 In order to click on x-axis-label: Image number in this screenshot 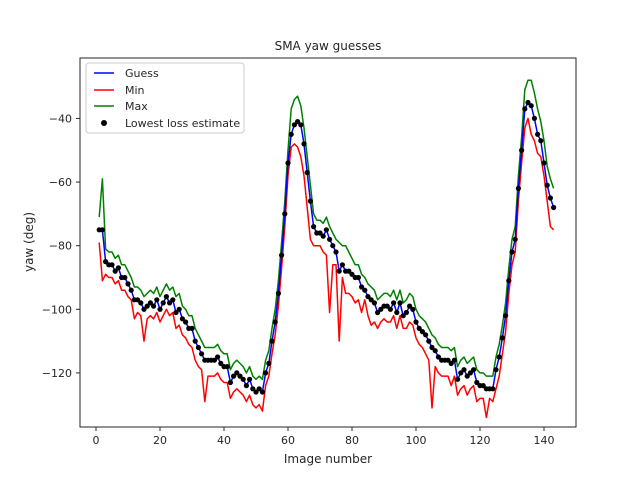, I will do `click(328, 459)`.